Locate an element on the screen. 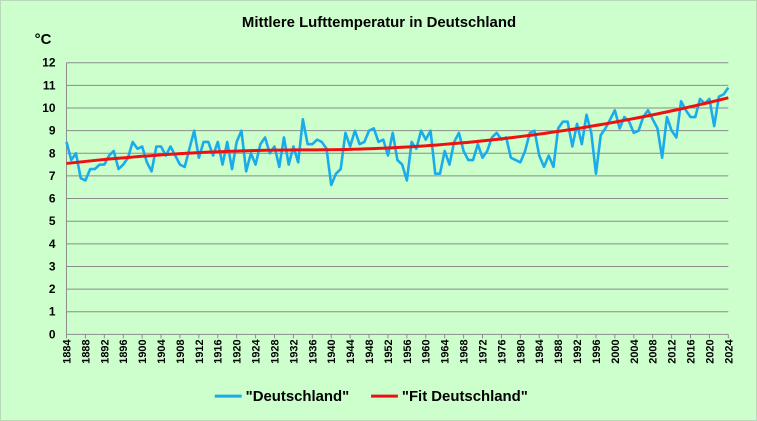  x-tick-label: 1988 is located at coordinates (559, 351).